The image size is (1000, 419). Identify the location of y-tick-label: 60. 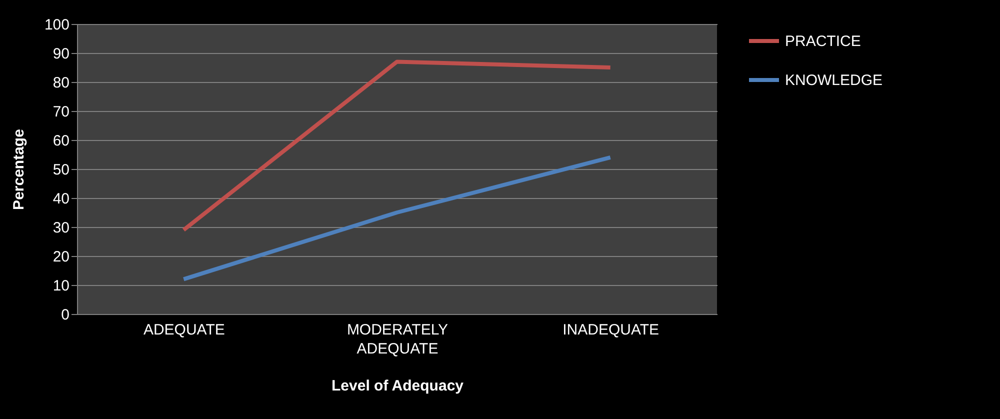
(61, 141).